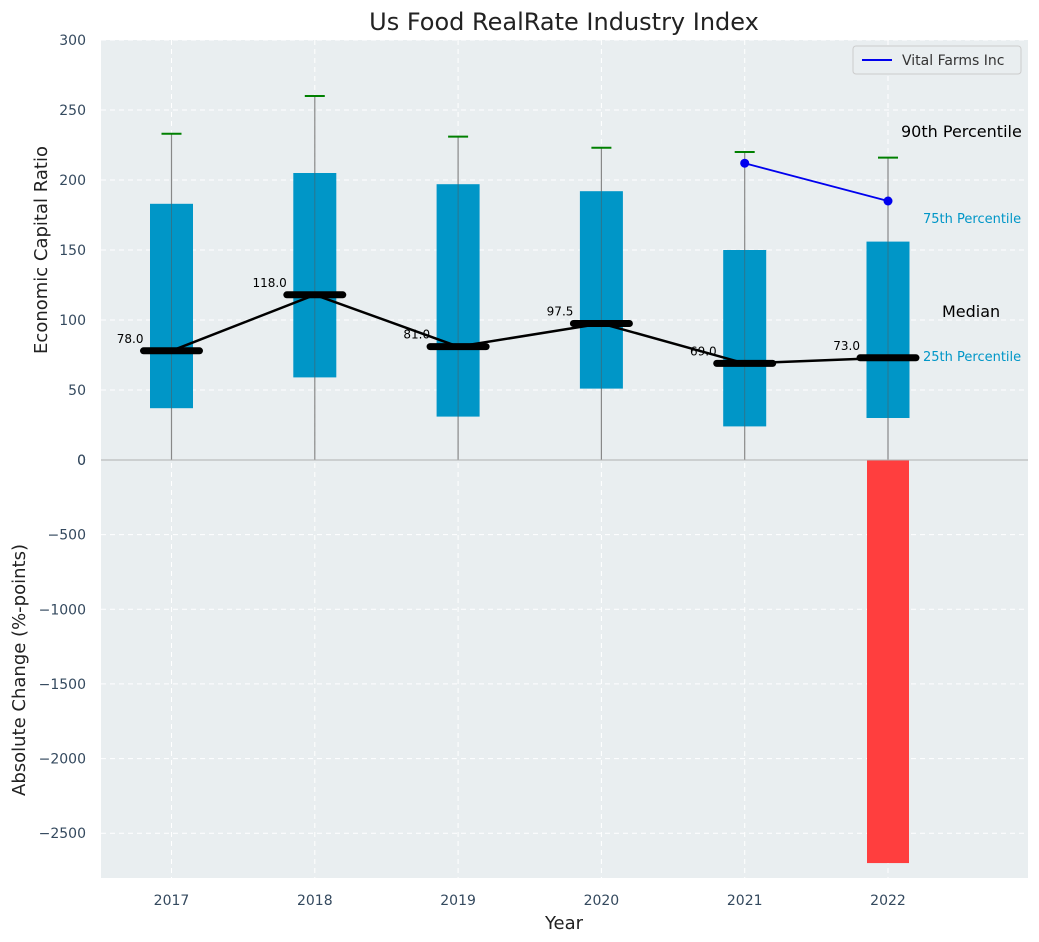 This screenshot has height=942, width=1039. I want to click on median-value-label: 118.0, so click(269, 283).